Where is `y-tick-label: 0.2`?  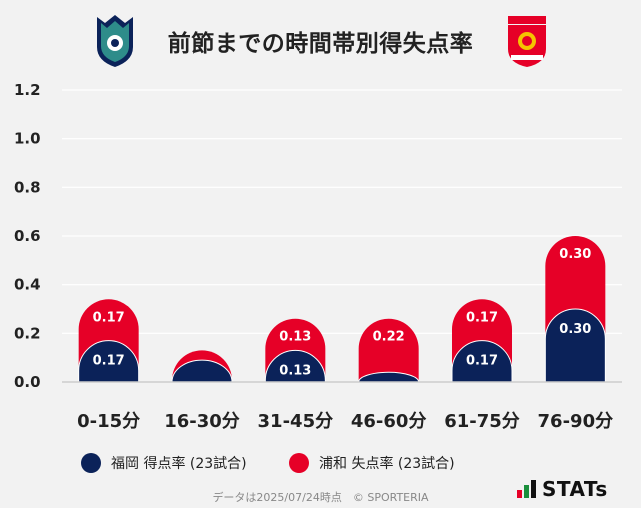
y-tick-label: 0.2 is located at coordinates (27, 333).